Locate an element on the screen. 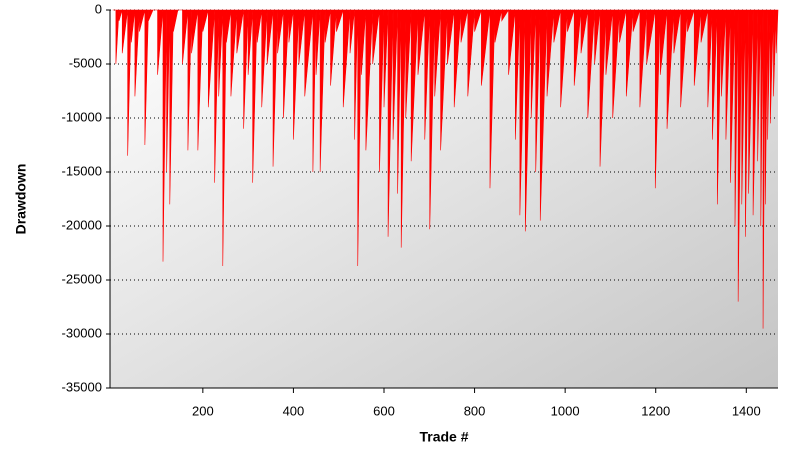 The height and width of the screenshot is (462, 812). x-tick-label: 600 is located at coordinates (384, 410).